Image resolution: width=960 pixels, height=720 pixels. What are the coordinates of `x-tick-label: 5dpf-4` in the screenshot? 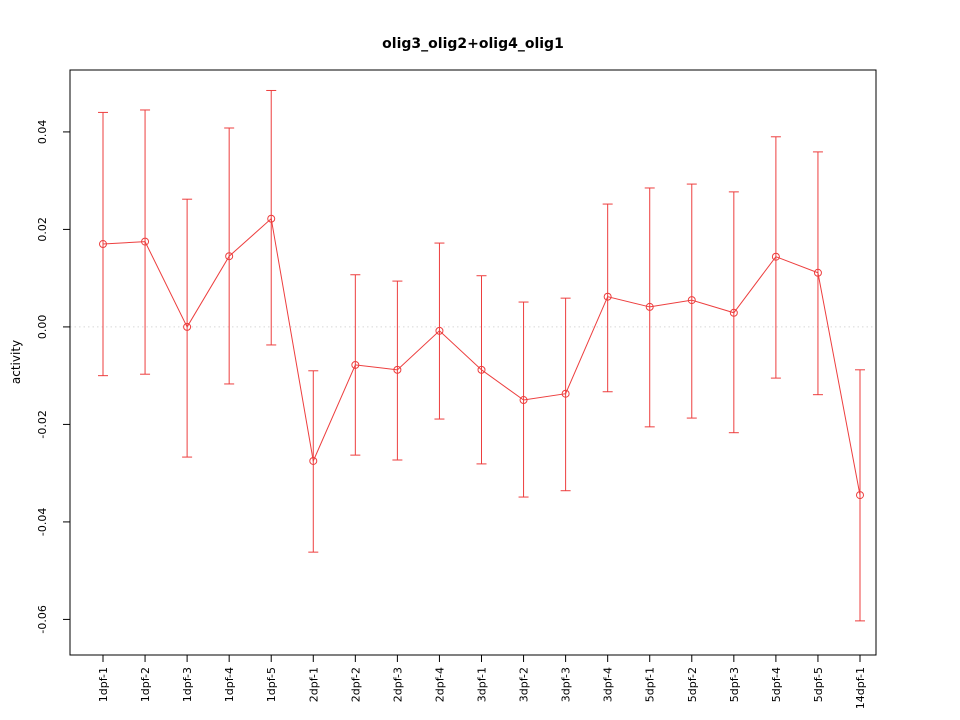 It's located at (776, 684).